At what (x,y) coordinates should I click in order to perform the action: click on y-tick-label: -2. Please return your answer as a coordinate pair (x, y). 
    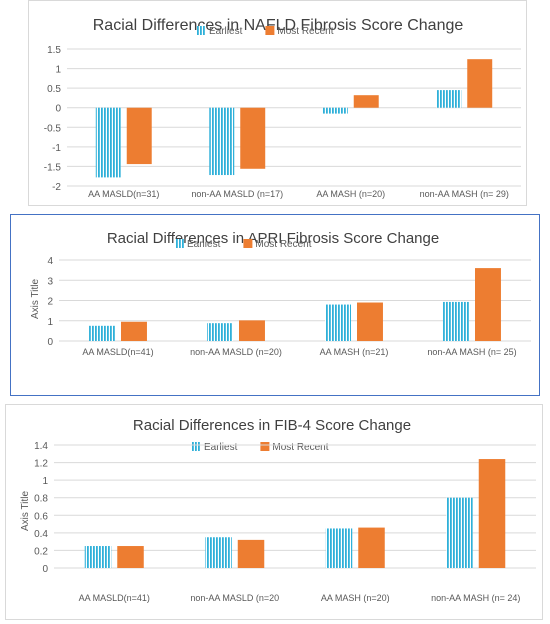
    Looking at the image, I should click on (56, 187).